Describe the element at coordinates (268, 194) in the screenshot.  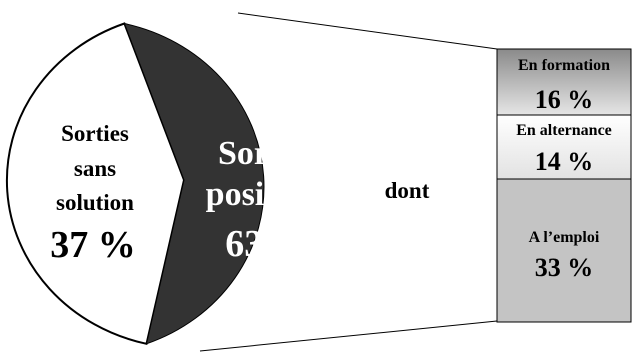
I see `pie-label-positives-line-2: positives` at that location.